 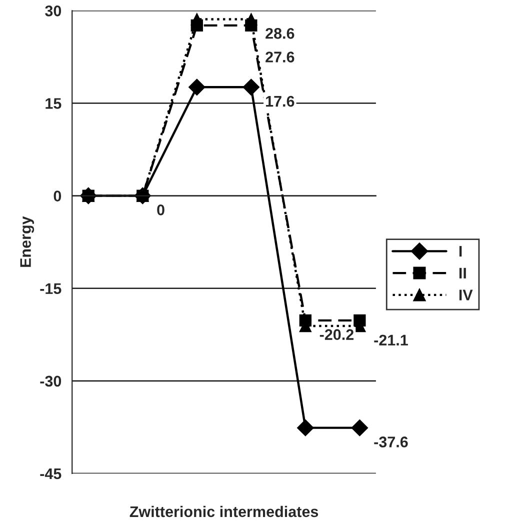 What do you see at coordinates (280, 33) in the screenshot?
I see `data-label: 28.6` at bounding box center [280, 33].